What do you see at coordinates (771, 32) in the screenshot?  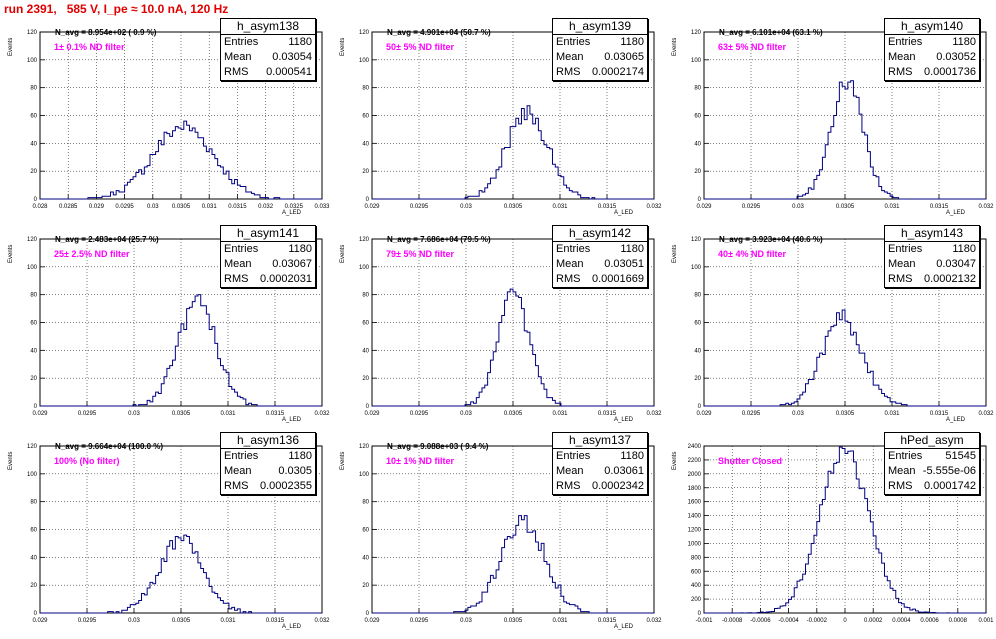 I see `navg-label: N_avg = 6.101e+04 (63.1 %)` at bounding box center [771, 32].